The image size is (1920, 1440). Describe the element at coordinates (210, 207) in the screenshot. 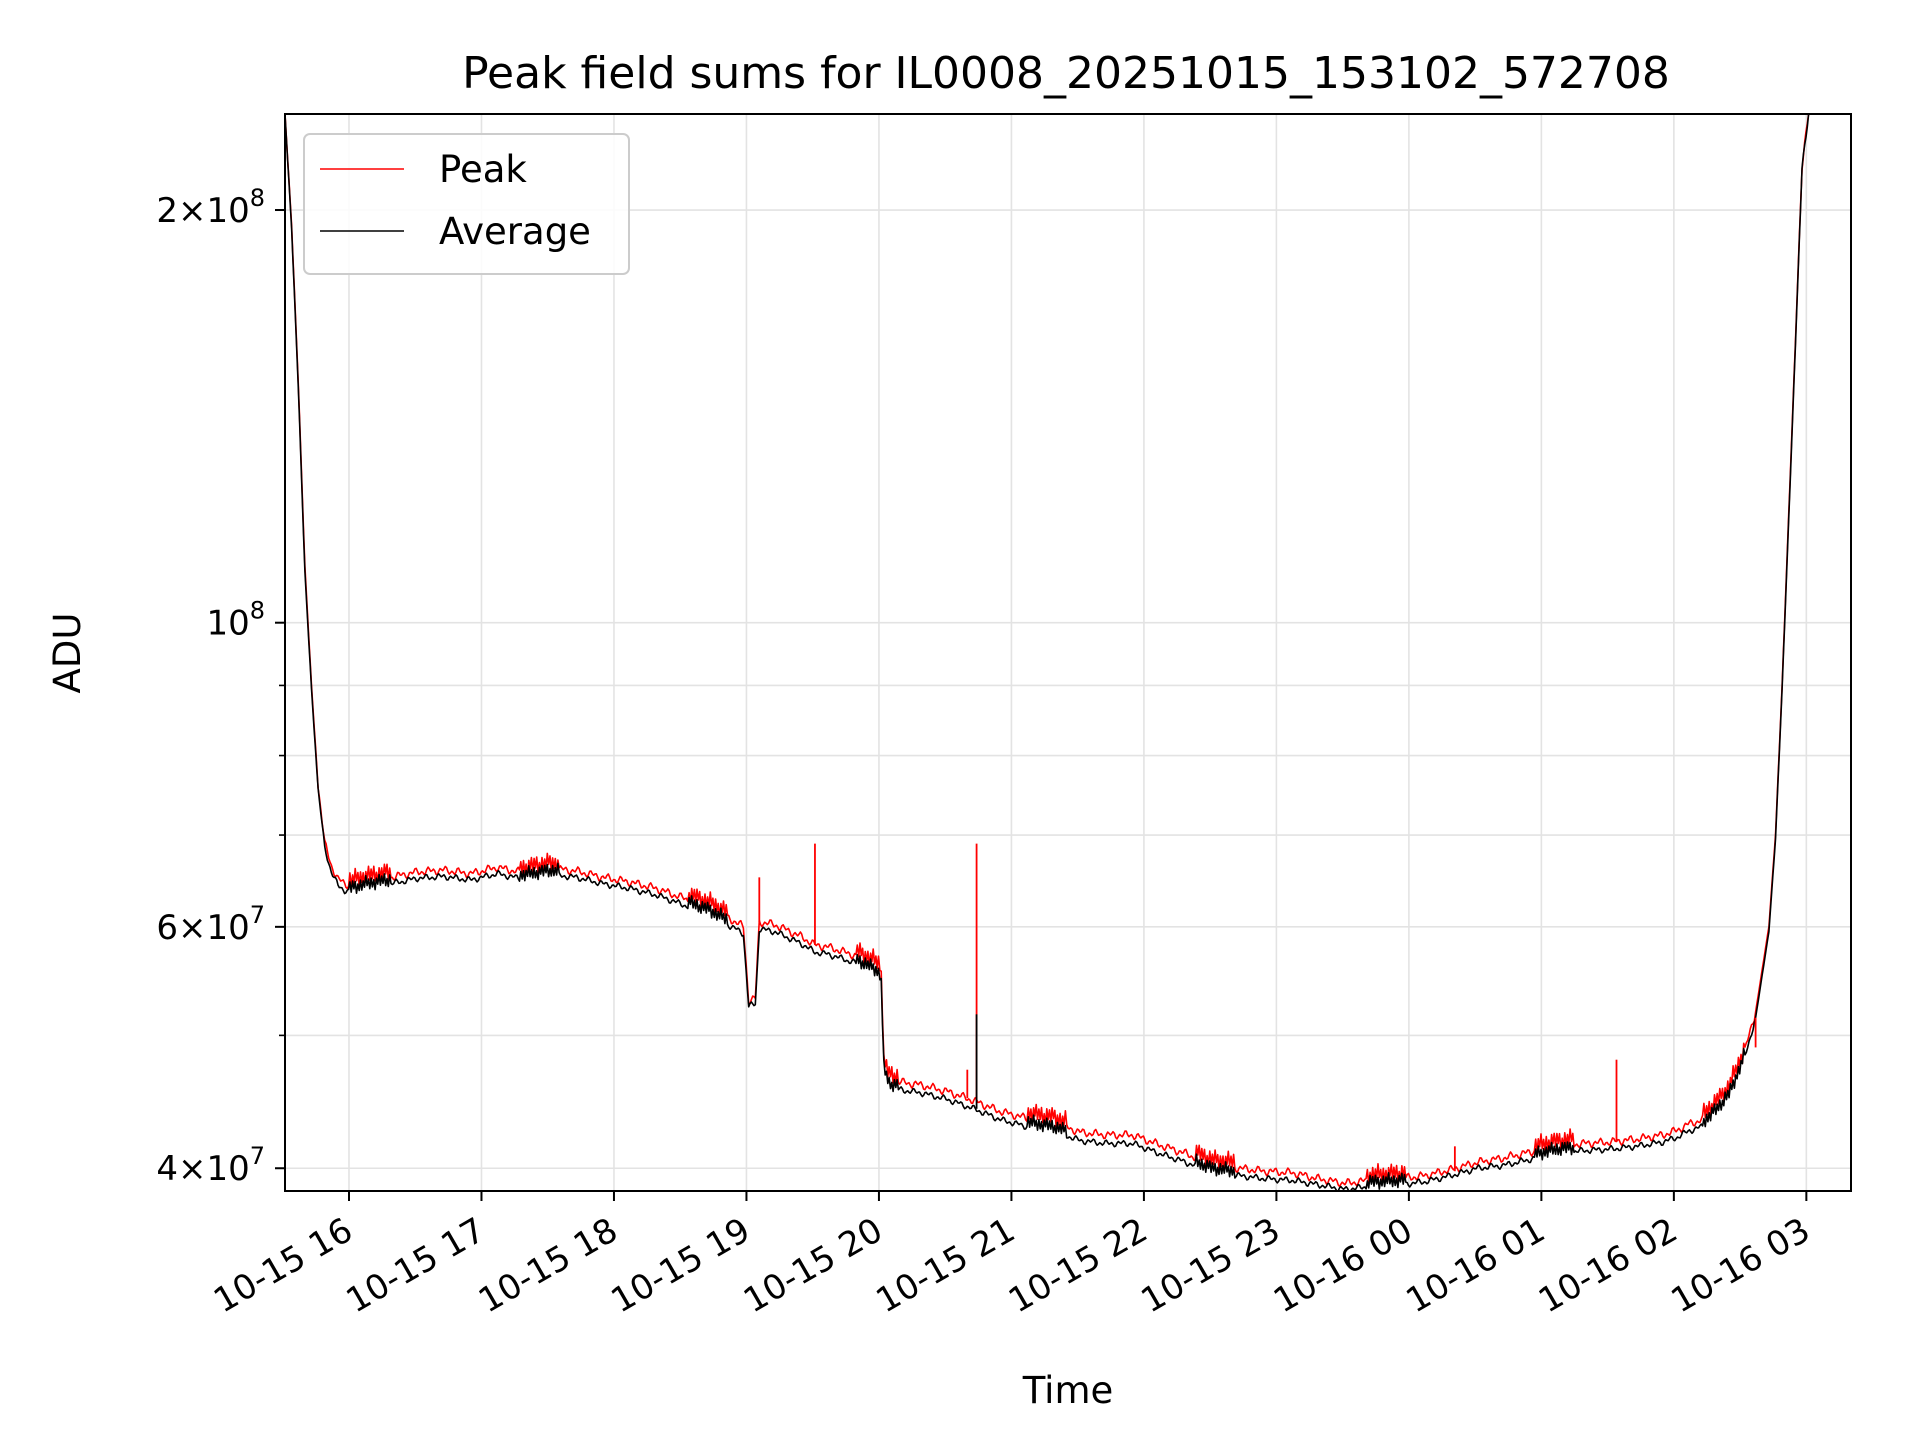

I see `y-tick-label: 2×108` at that location.